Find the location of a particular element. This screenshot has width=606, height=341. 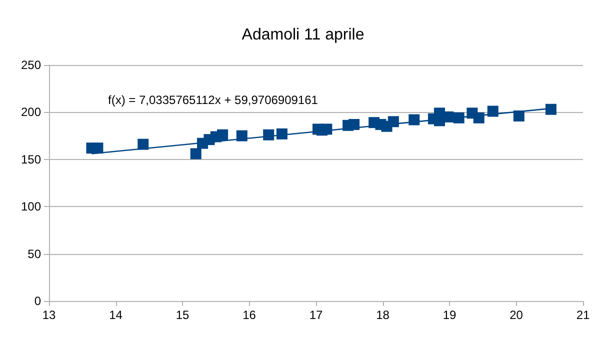

x-tick-label: 19 is located at coordinates (449, 315).